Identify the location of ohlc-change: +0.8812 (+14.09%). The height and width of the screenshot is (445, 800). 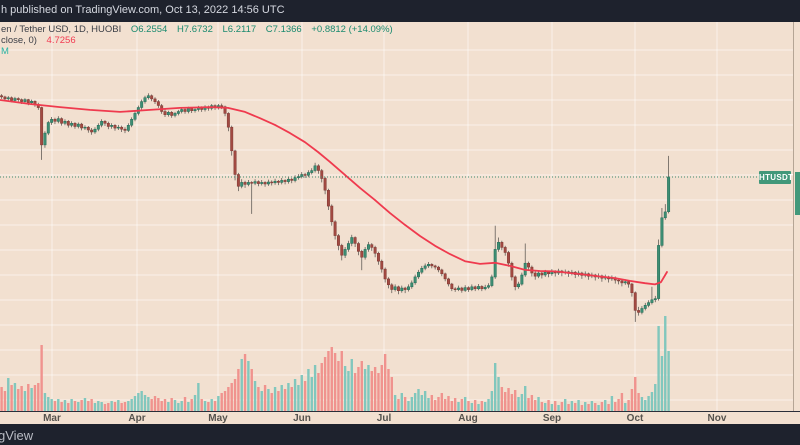
(352, 29).